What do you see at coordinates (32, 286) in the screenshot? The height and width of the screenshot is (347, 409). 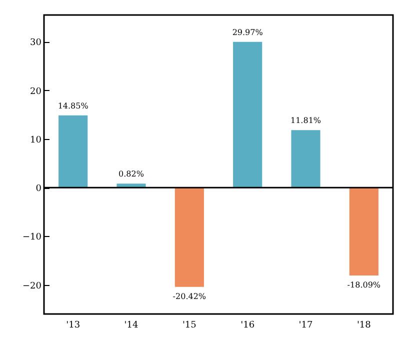 I see `y-tick-label: −20` at bounding box center [32, 286].